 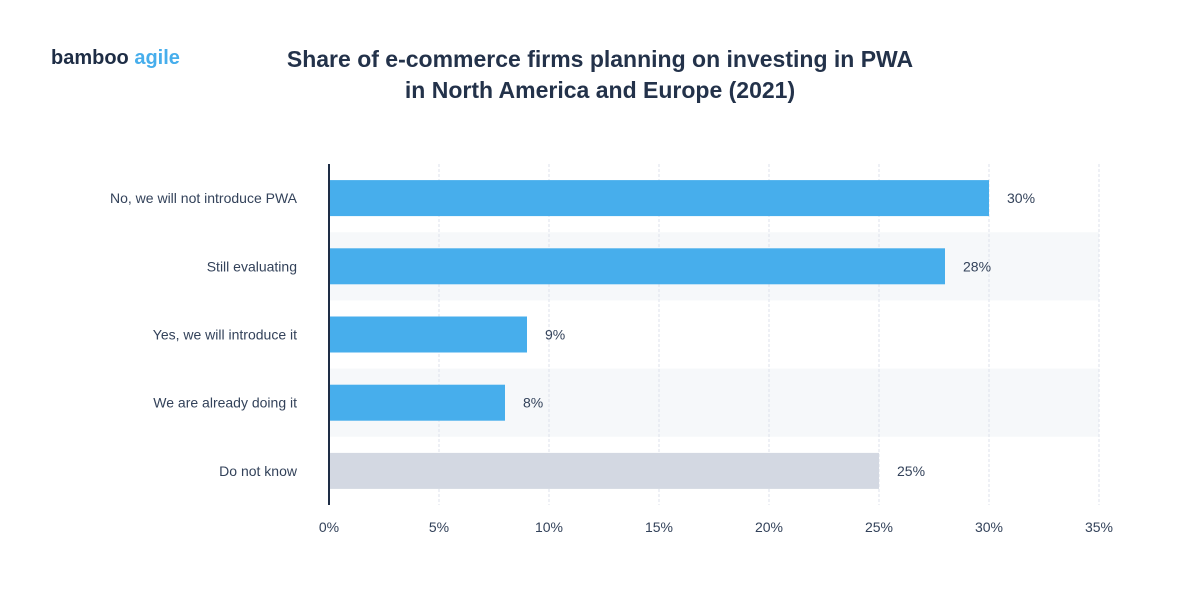 I want to click on category-label: Yes, we will introduce it, so click(x=225, y=335).